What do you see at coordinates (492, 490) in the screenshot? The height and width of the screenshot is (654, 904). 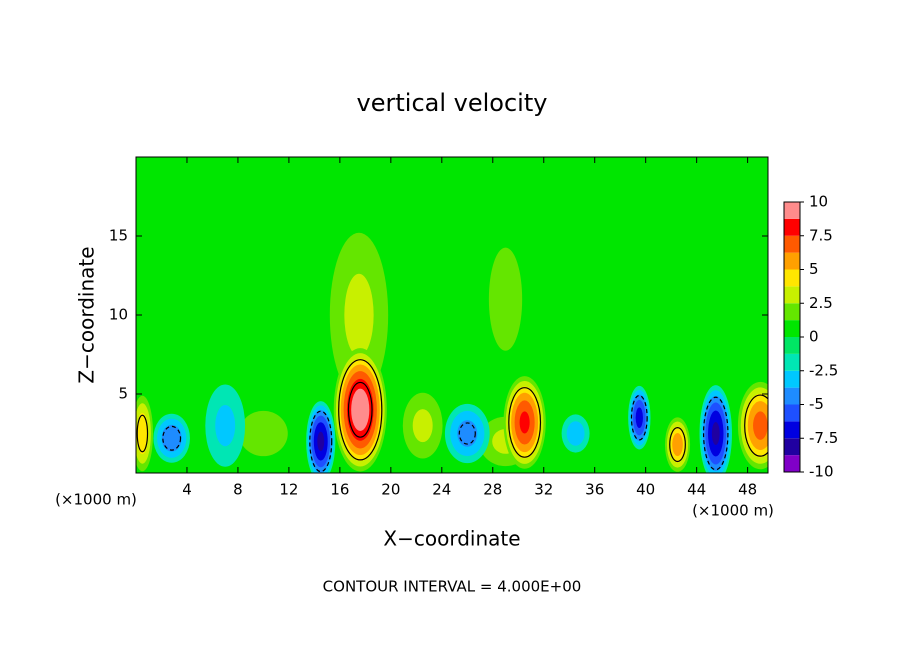 I see `x-tick-label: 28` at bounding box center [492, 490].